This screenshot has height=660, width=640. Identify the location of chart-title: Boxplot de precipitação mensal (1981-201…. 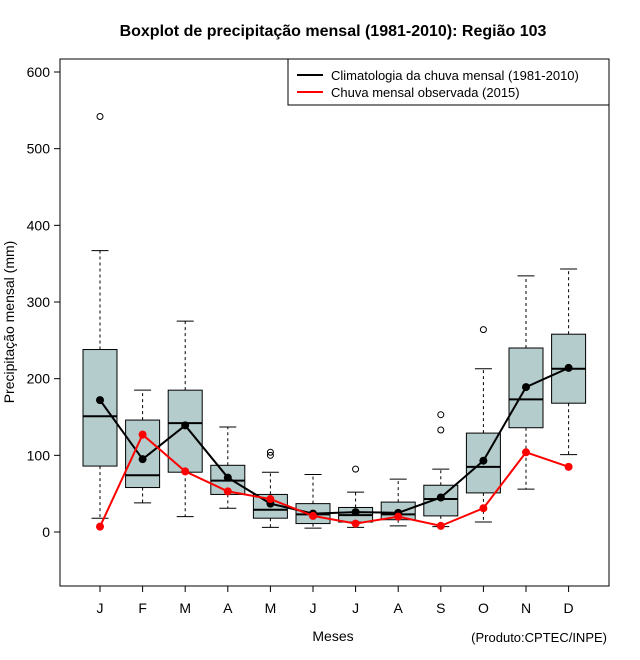
(333, 31).